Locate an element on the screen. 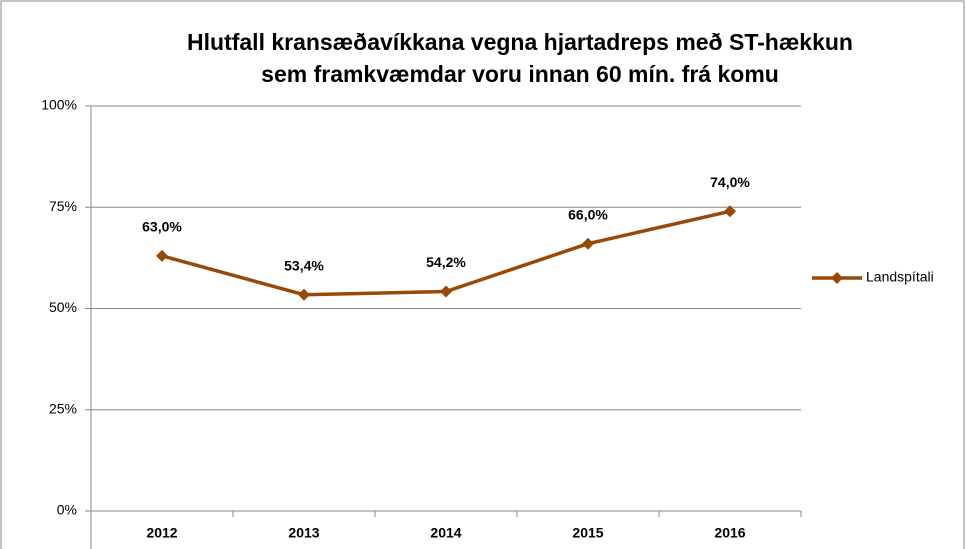  x-tick-label: 2013 is located at coordinates (303, 533).